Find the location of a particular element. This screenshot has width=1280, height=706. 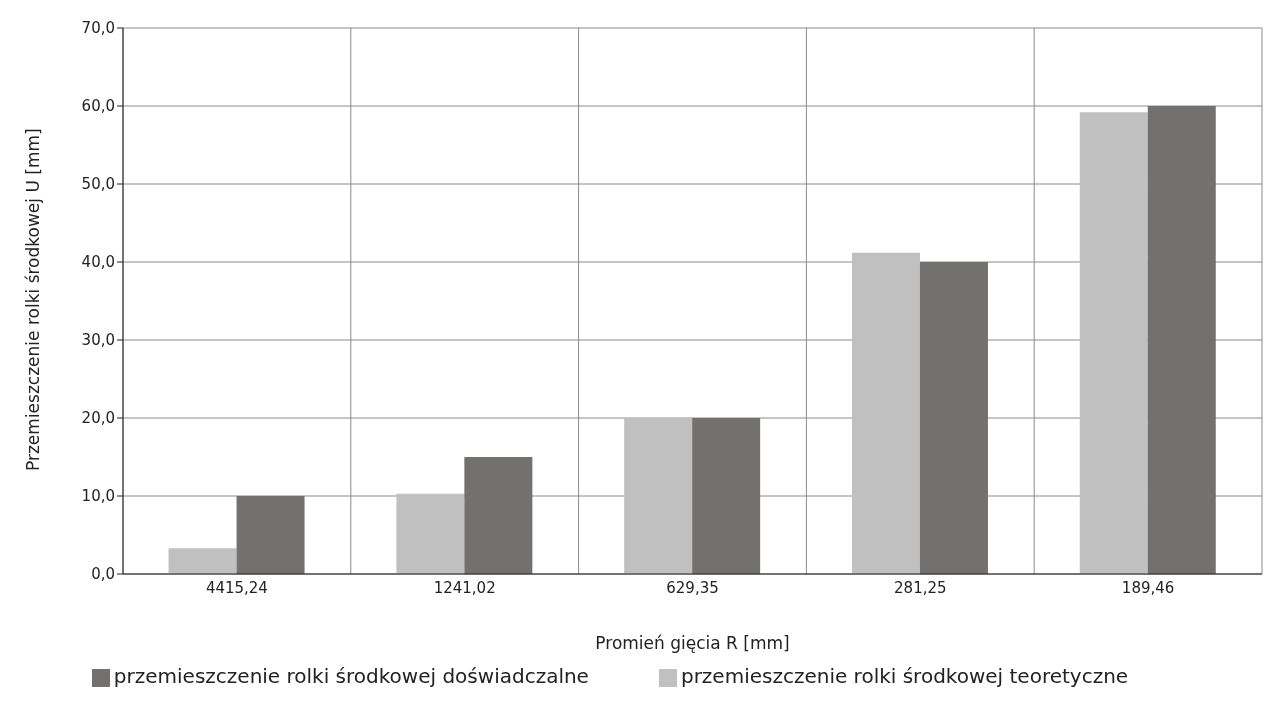

x-axis-title: Promień gięcia R [mm] is located at coordinates (692, 643).